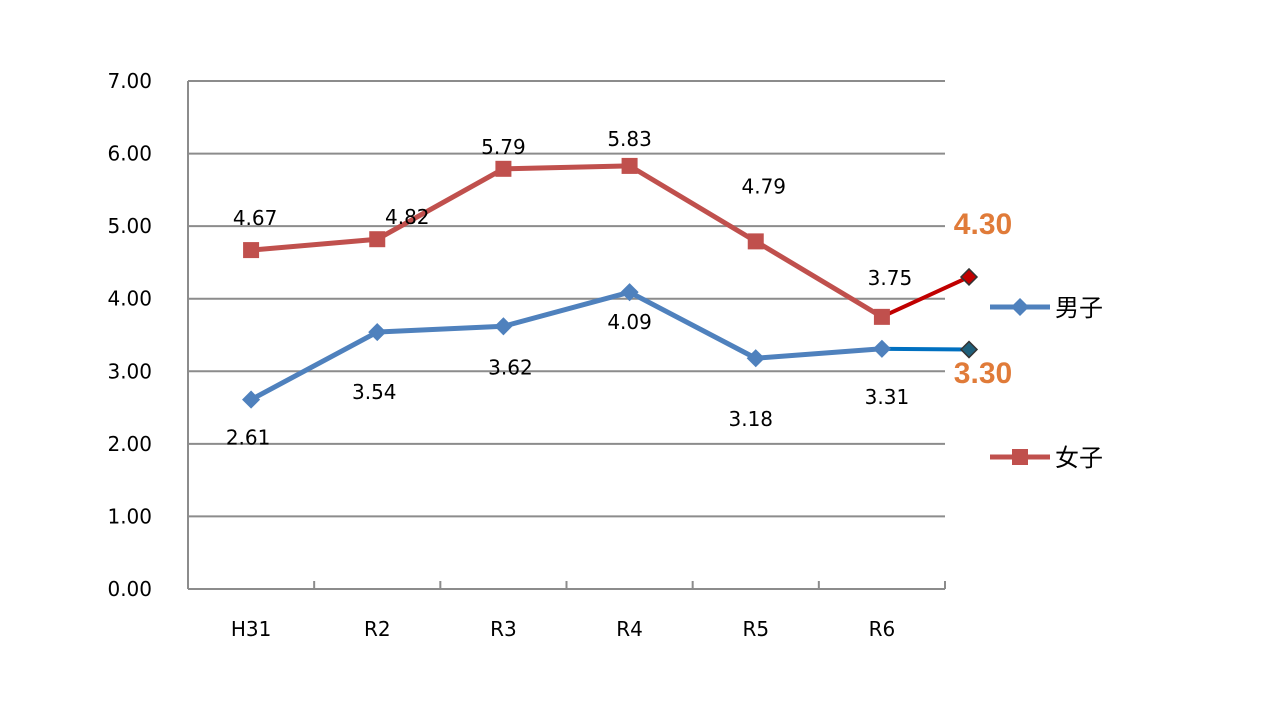  I want to click on y-tick-label: 7.00, so click(129, 81).